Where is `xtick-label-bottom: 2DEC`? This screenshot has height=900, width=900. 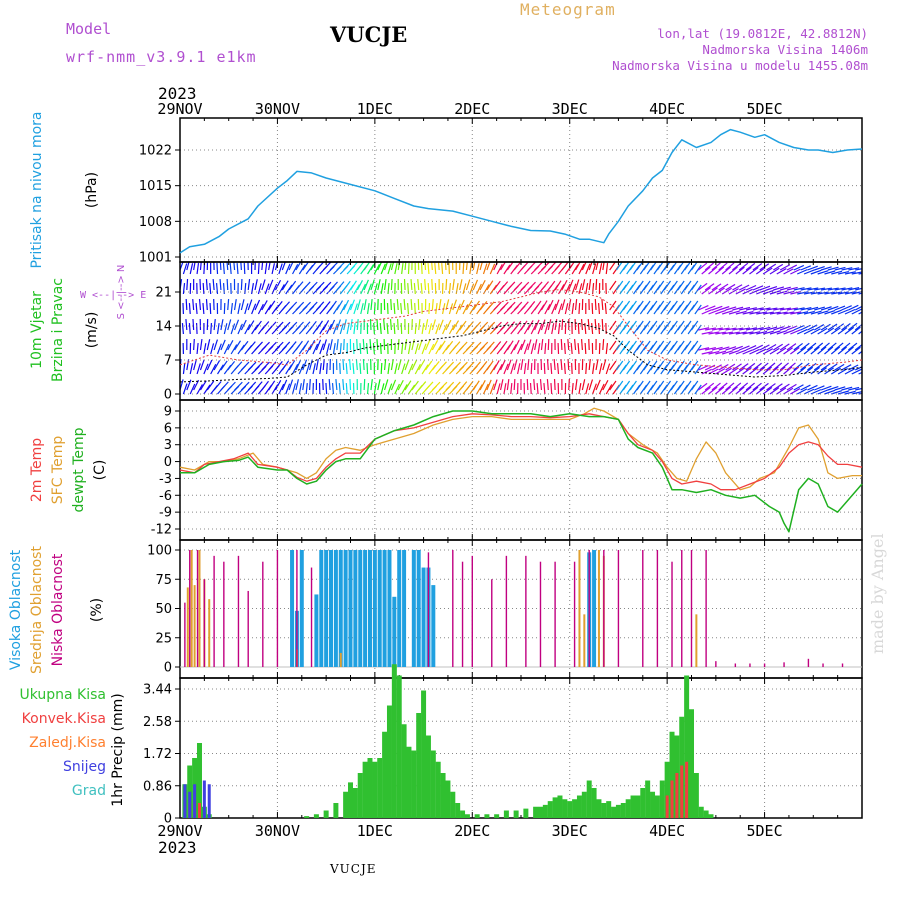 xtick-label-bottom: 2DEC is located at coordinates (472, 831).